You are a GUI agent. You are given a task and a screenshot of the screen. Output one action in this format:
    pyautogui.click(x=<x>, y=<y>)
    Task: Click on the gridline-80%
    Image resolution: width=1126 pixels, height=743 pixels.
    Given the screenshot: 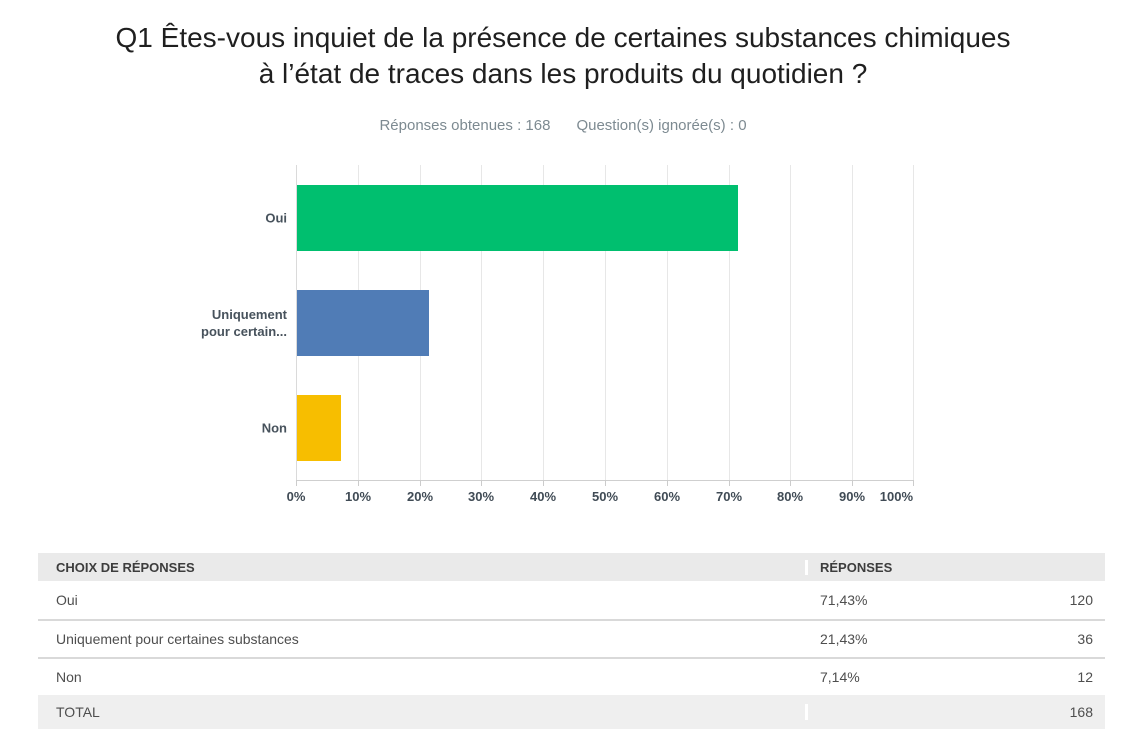 What is the action you would take?
    pyautogui.click(x=790, y=322)
    